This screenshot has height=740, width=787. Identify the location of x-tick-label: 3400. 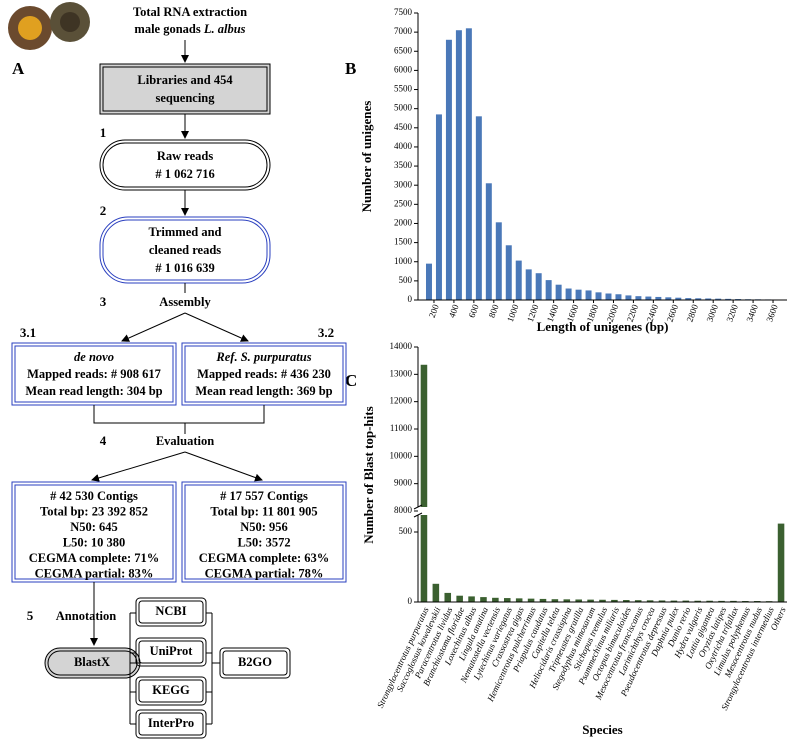
(752, 312).